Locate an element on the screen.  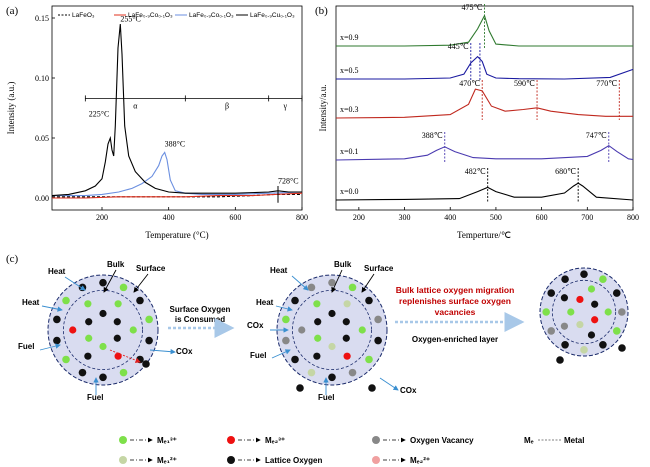
chart-b-marker-label-3-0: 388℃ is located at coordinates (432, 135).